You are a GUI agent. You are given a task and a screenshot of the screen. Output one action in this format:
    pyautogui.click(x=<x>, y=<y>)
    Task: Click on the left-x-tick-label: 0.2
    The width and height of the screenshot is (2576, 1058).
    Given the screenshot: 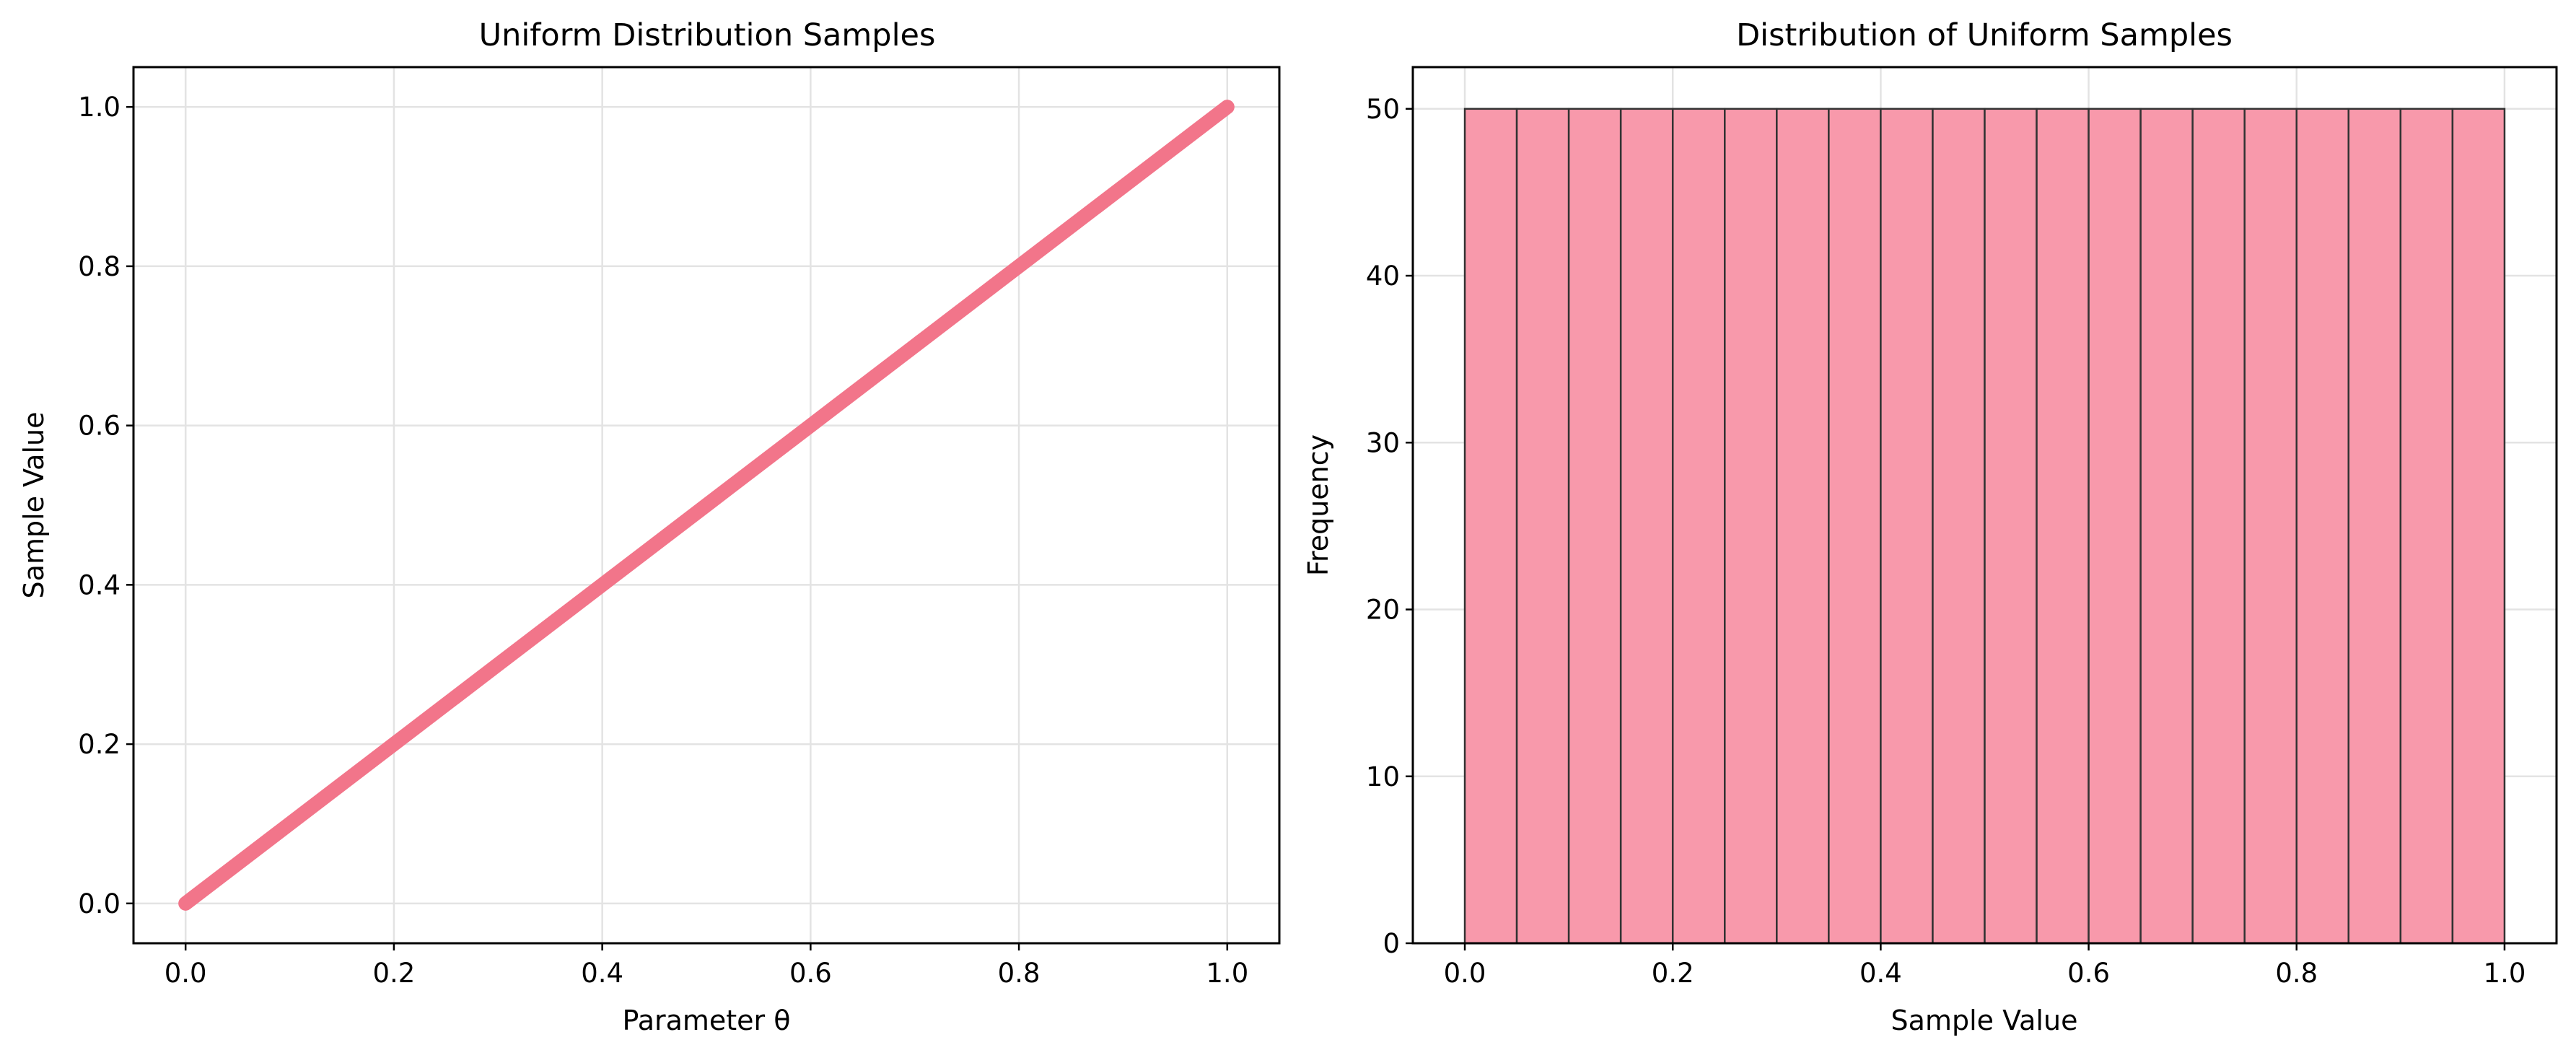 What is the action you would take?
    pyautogui.click(x=393, y=973)
    